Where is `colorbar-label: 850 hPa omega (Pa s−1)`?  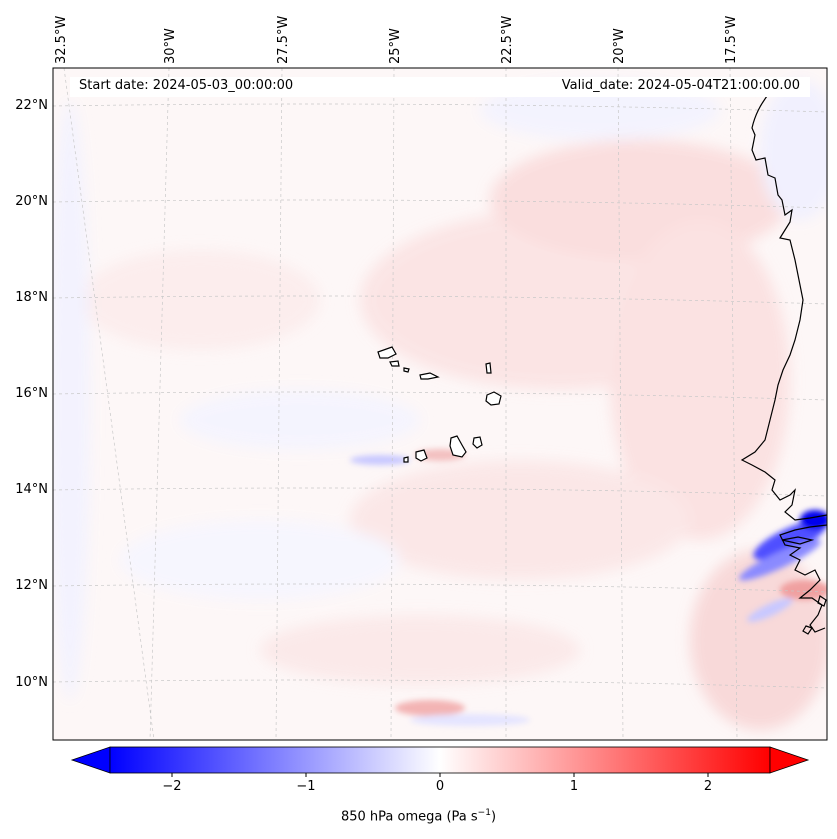 colorbar-label: 850 hPa omega (Pa s−1) is located at coordinates (418, 816).